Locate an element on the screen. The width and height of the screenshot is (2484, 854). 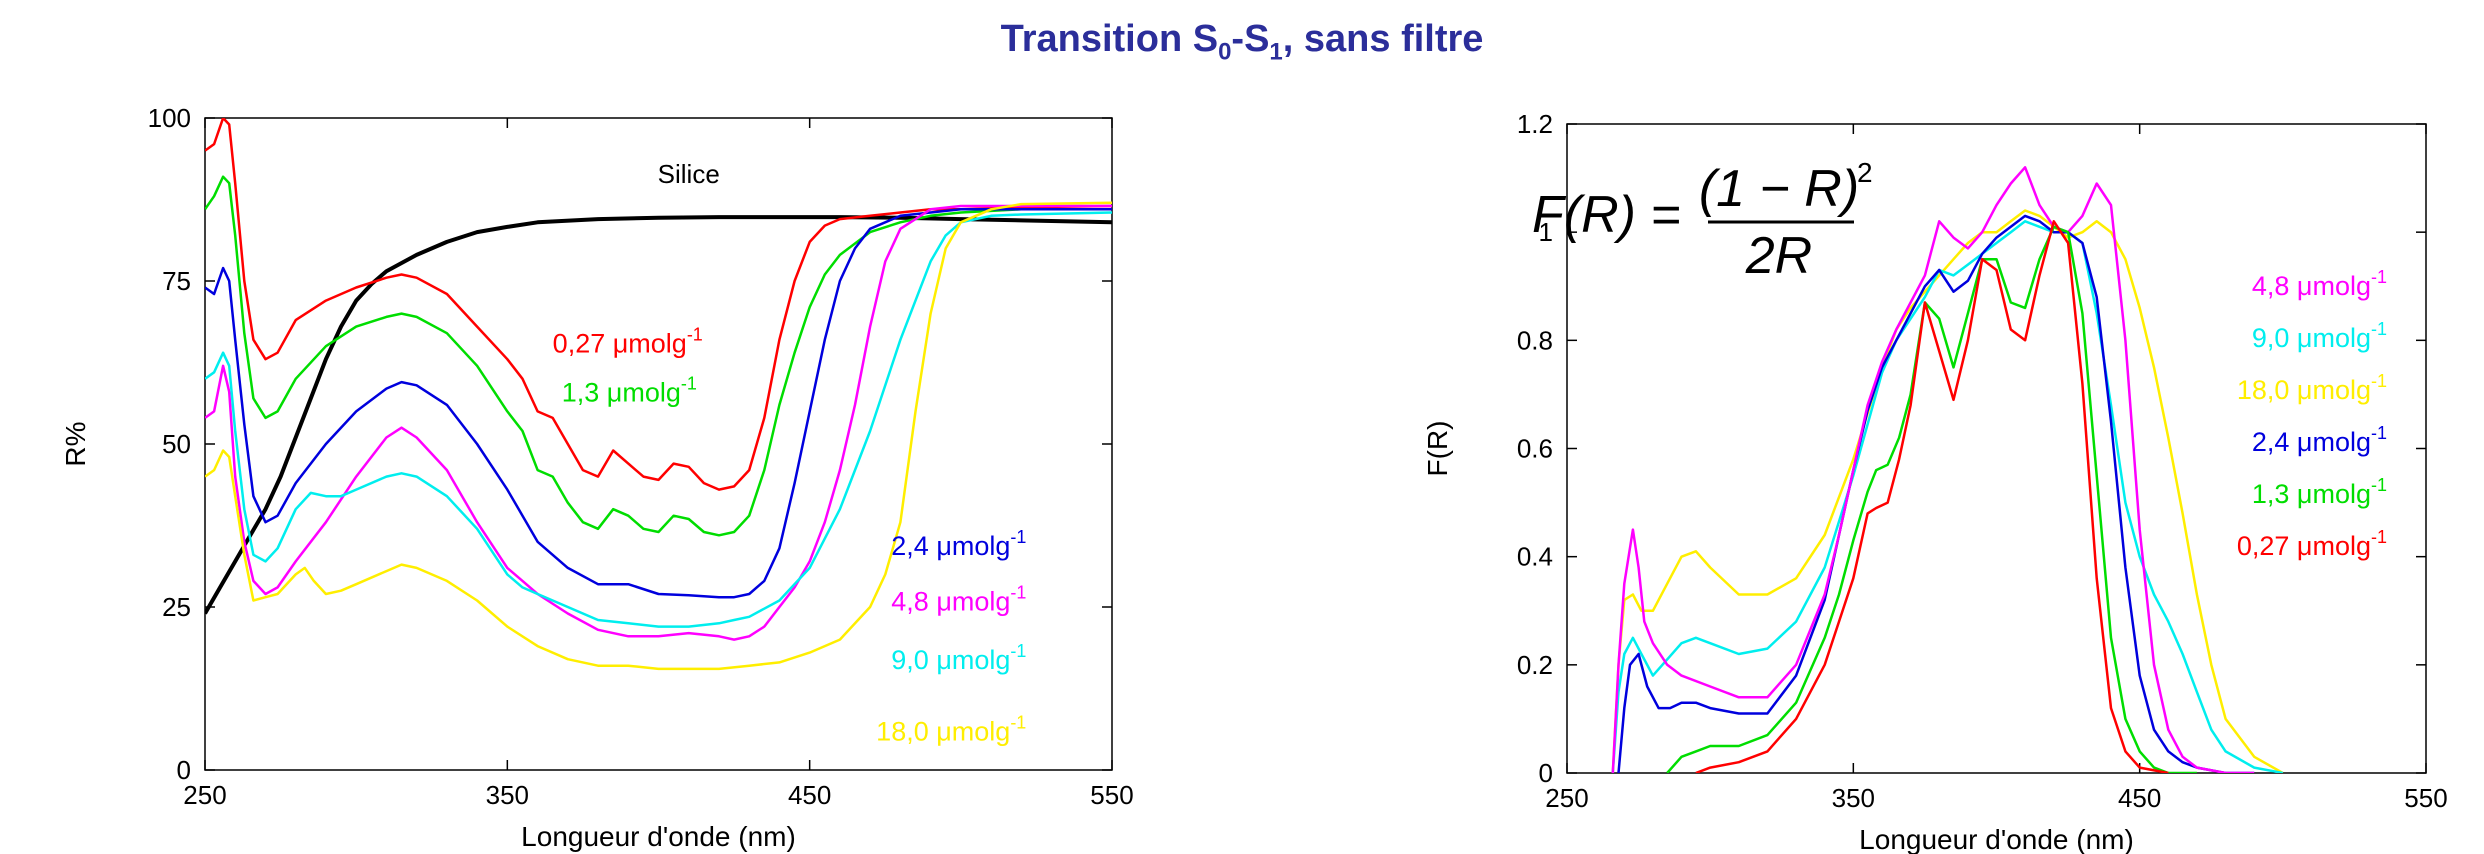
y-tick-label: 0.8 is located at coordinates (1535, 340).